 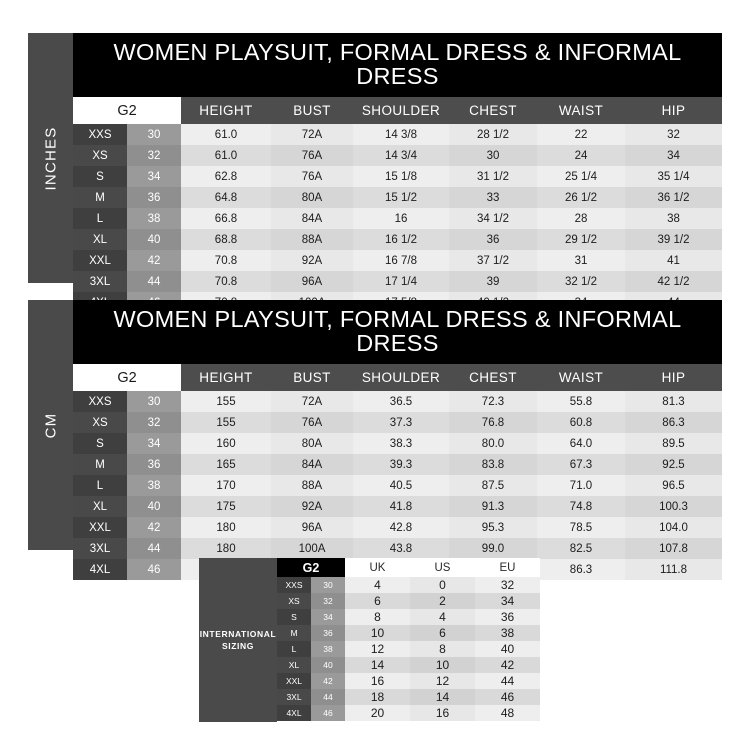 What do you see at coordinates (581, 401) in the screenshot?
I see `cell-waist: 55.8` at bounding box center [581, 401].